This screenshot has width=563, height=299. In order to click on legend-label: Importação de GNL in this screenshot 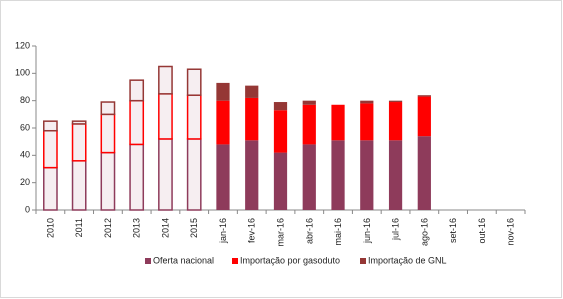, I will do `click(407, 260)`.